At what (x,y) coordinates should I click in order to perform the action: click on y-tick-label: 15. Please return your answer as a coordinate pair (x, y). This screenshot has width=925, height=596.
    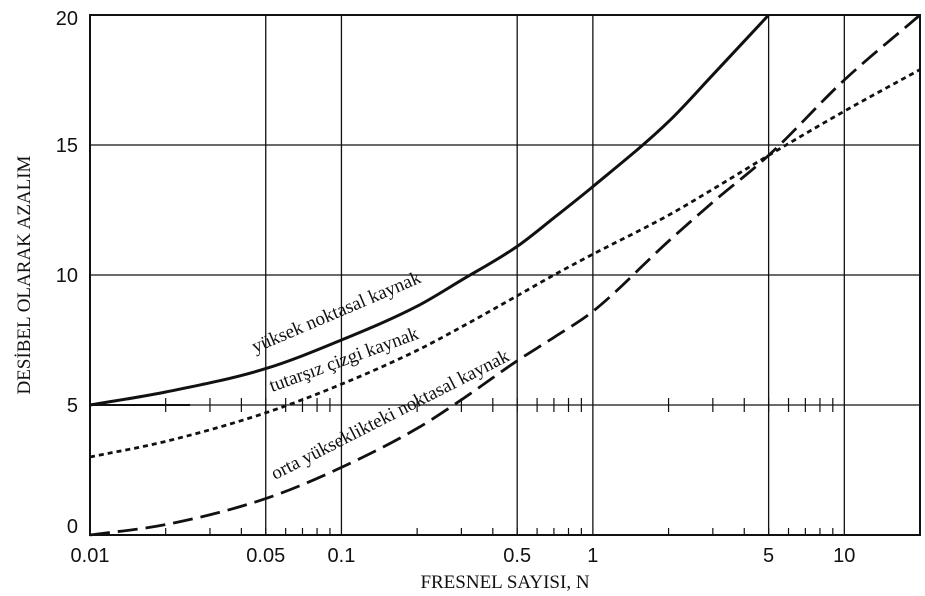
    Looking at the image, I should click on (67, 146).